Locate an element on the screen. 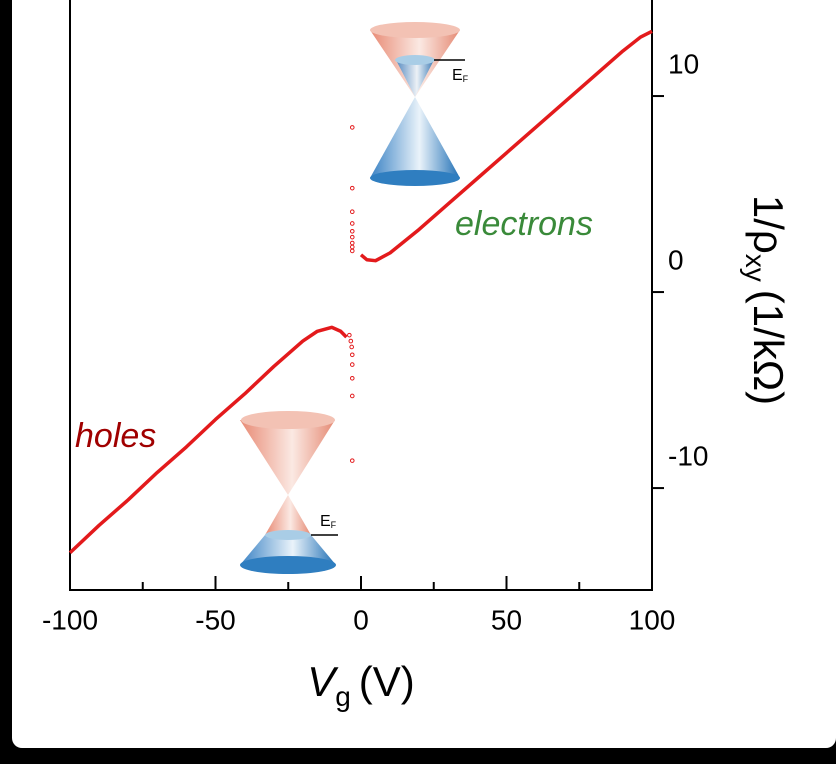 This screenshot has height=764, width=836. x-tick-label: 0 is located at coordinates (361, 619).